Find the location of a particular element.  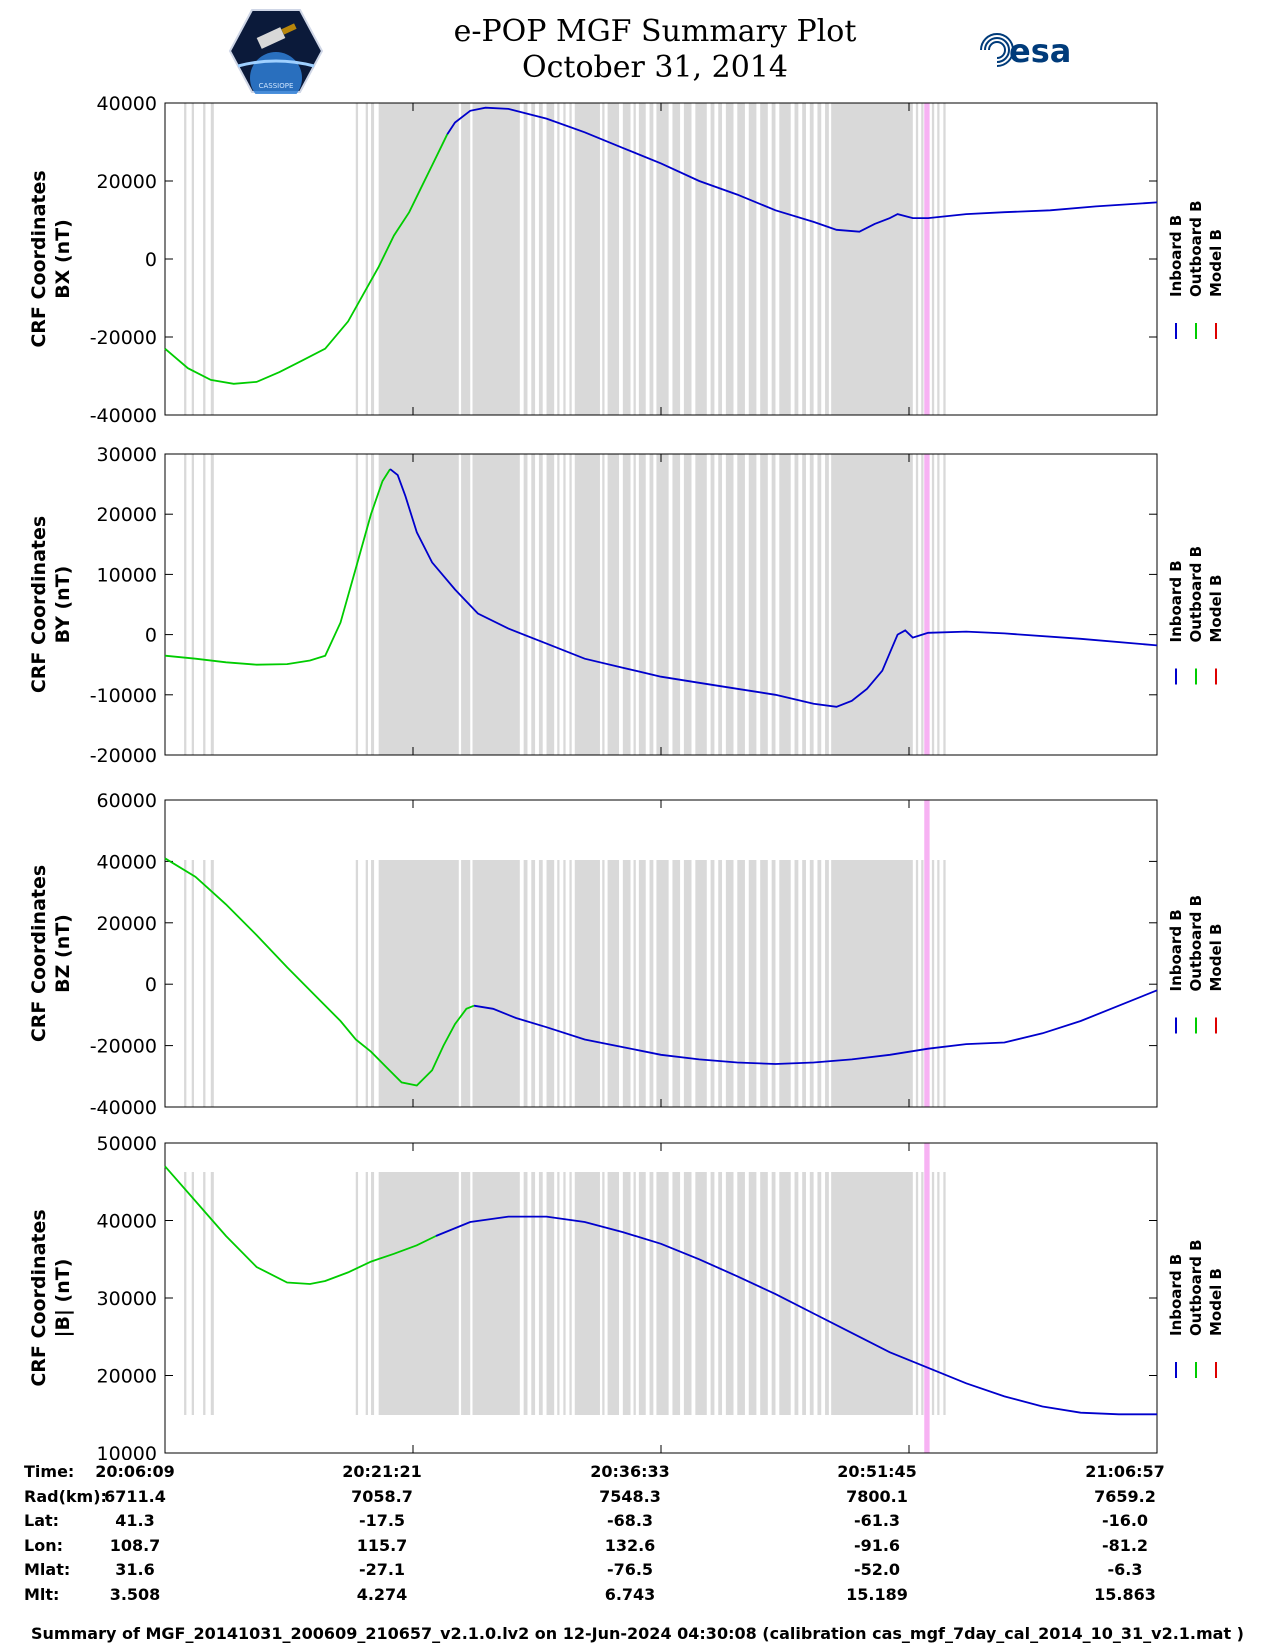

series-line-outboard-b is located at coordinates (319, 972).